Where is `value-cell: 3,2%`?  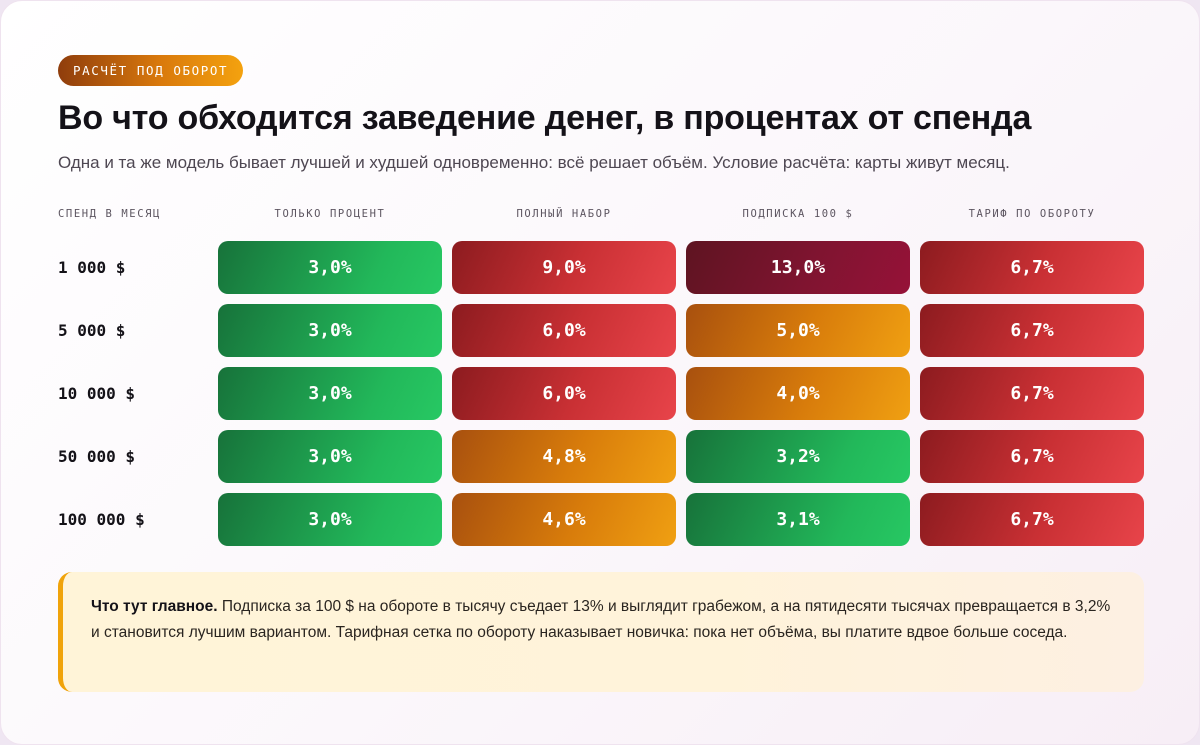 value-cell: 3,2% is located at coordinates (798, 456).